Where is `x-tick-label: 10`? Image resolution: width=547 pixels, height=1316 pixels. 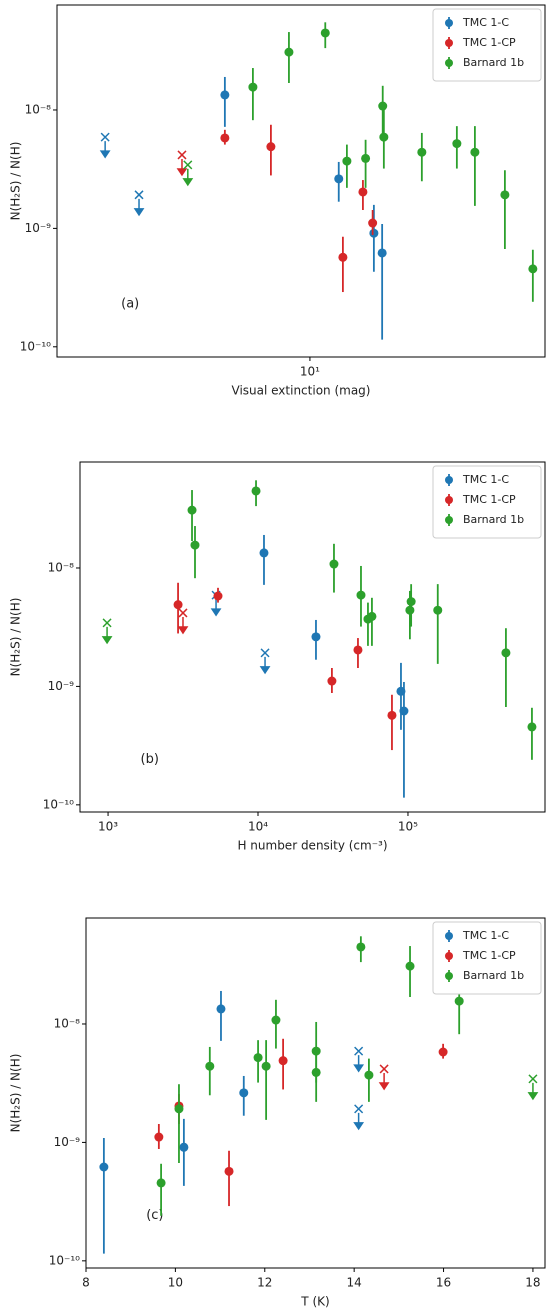 x-tick-label: 10 is located at coordinates (175, 1283).